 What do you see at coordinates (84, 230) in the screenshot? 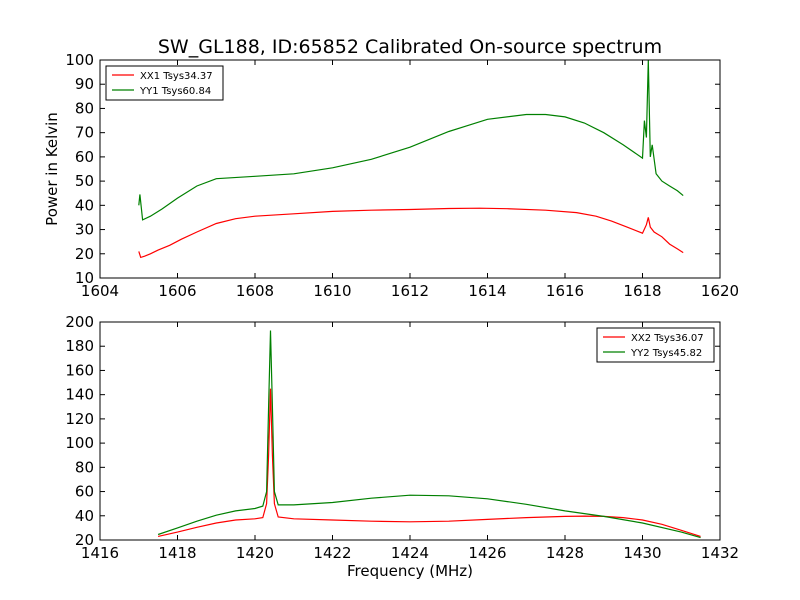
I see `y-tick-label: 30` at bounding box center [84, 230].